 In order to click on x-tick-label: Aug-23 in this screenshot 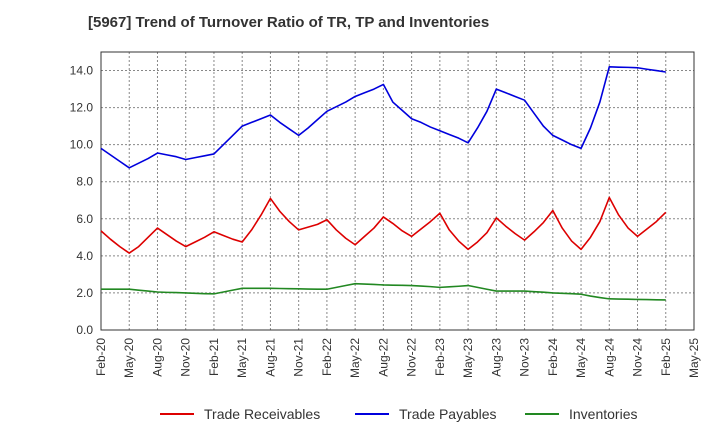, I will do `click(496, 357)`.